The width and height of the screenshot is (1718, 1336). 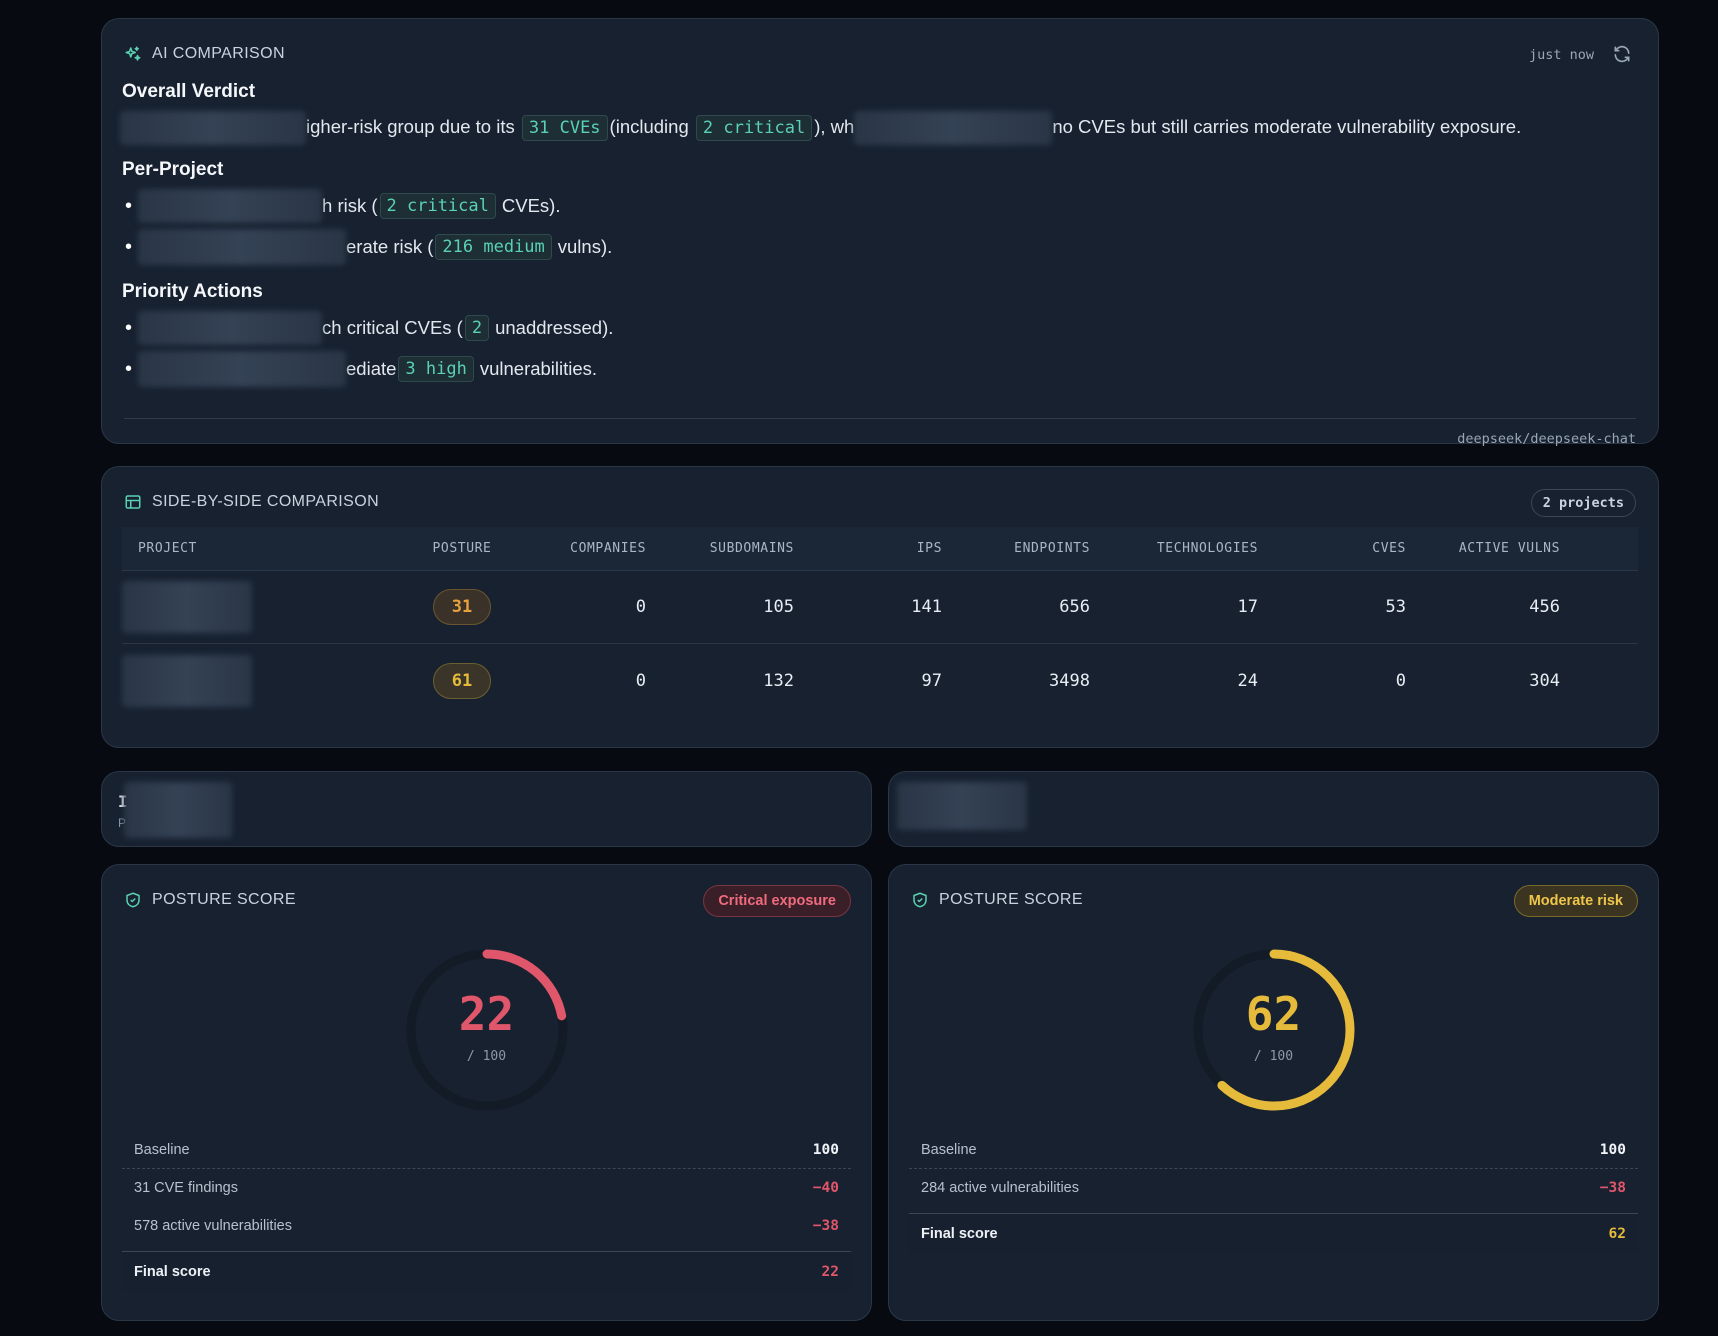 I want to click on cell-active-vulns: 456, so click(x=1544, y=607).